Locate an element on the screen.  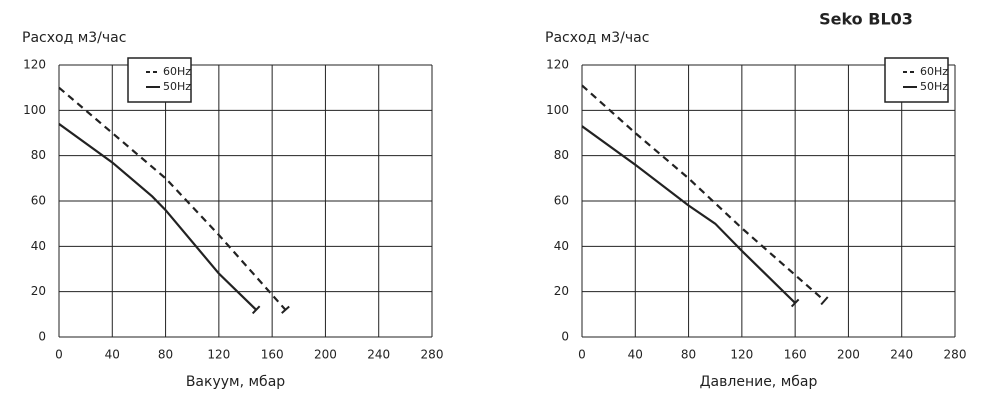
x-axis-label: Давление, мбар is located at coordinates (759, 382).